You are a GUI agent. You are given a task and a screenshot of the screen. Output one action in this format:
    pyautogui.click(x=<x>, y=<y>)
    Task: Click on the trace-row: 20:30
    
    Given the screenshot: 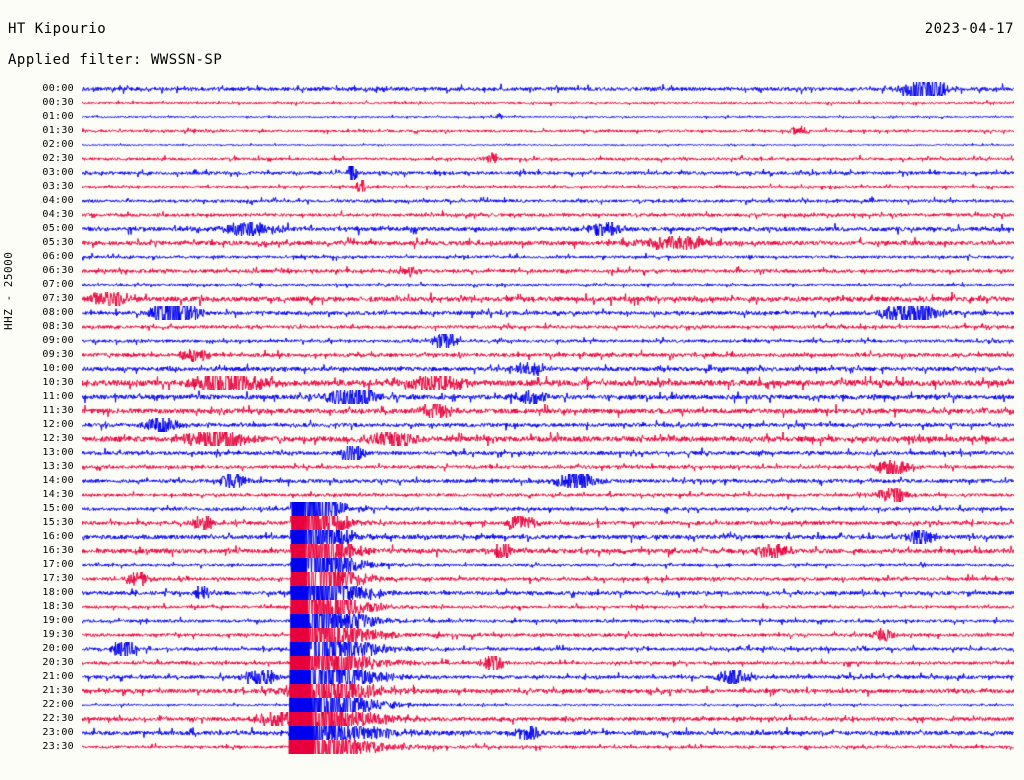 What is the action you would take?
    pyautogui.click(x=512, y=663)
    